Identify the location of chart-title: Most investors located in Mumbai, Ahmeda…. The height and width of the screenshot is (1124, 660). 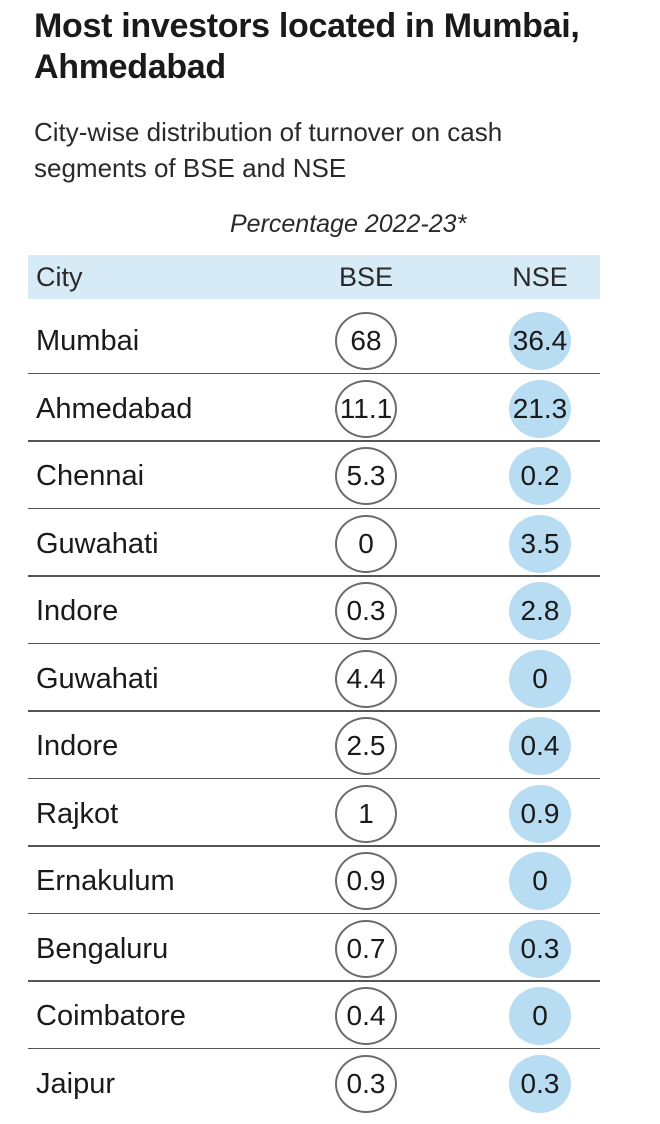
(307, 46).